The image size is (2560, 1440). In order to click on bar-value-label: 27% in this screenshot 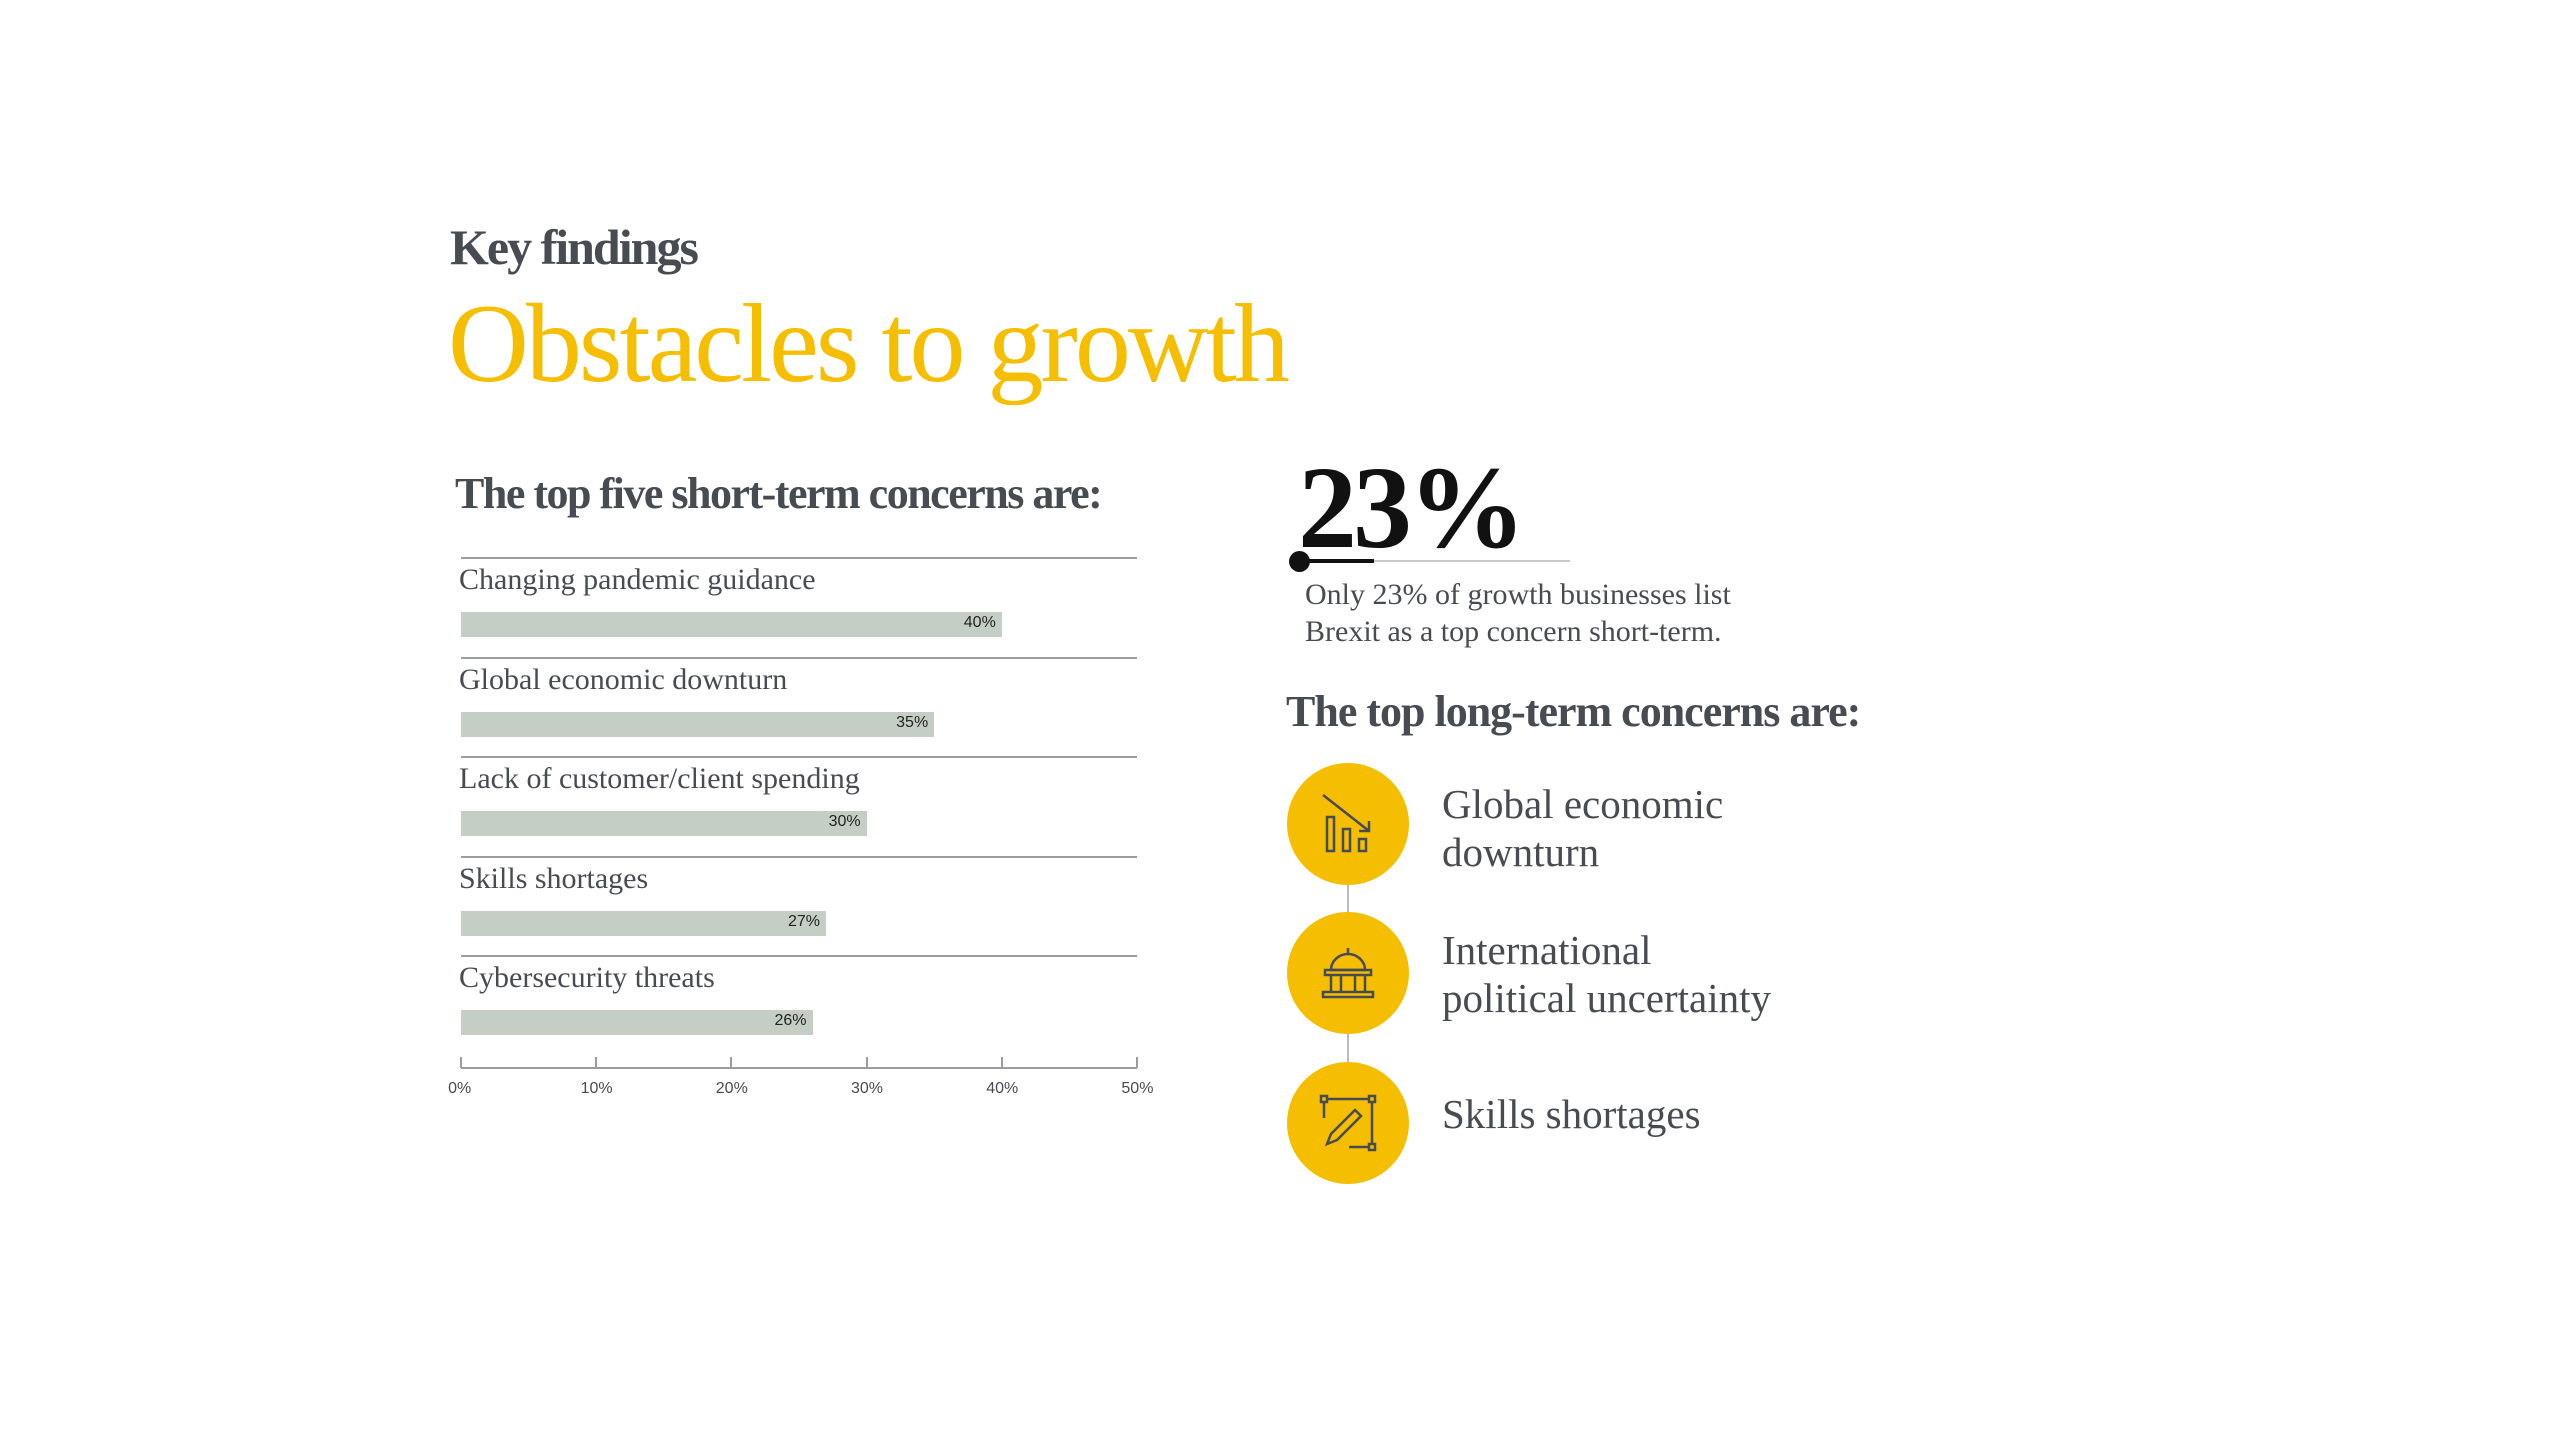, I will do `click(804, 921)`.